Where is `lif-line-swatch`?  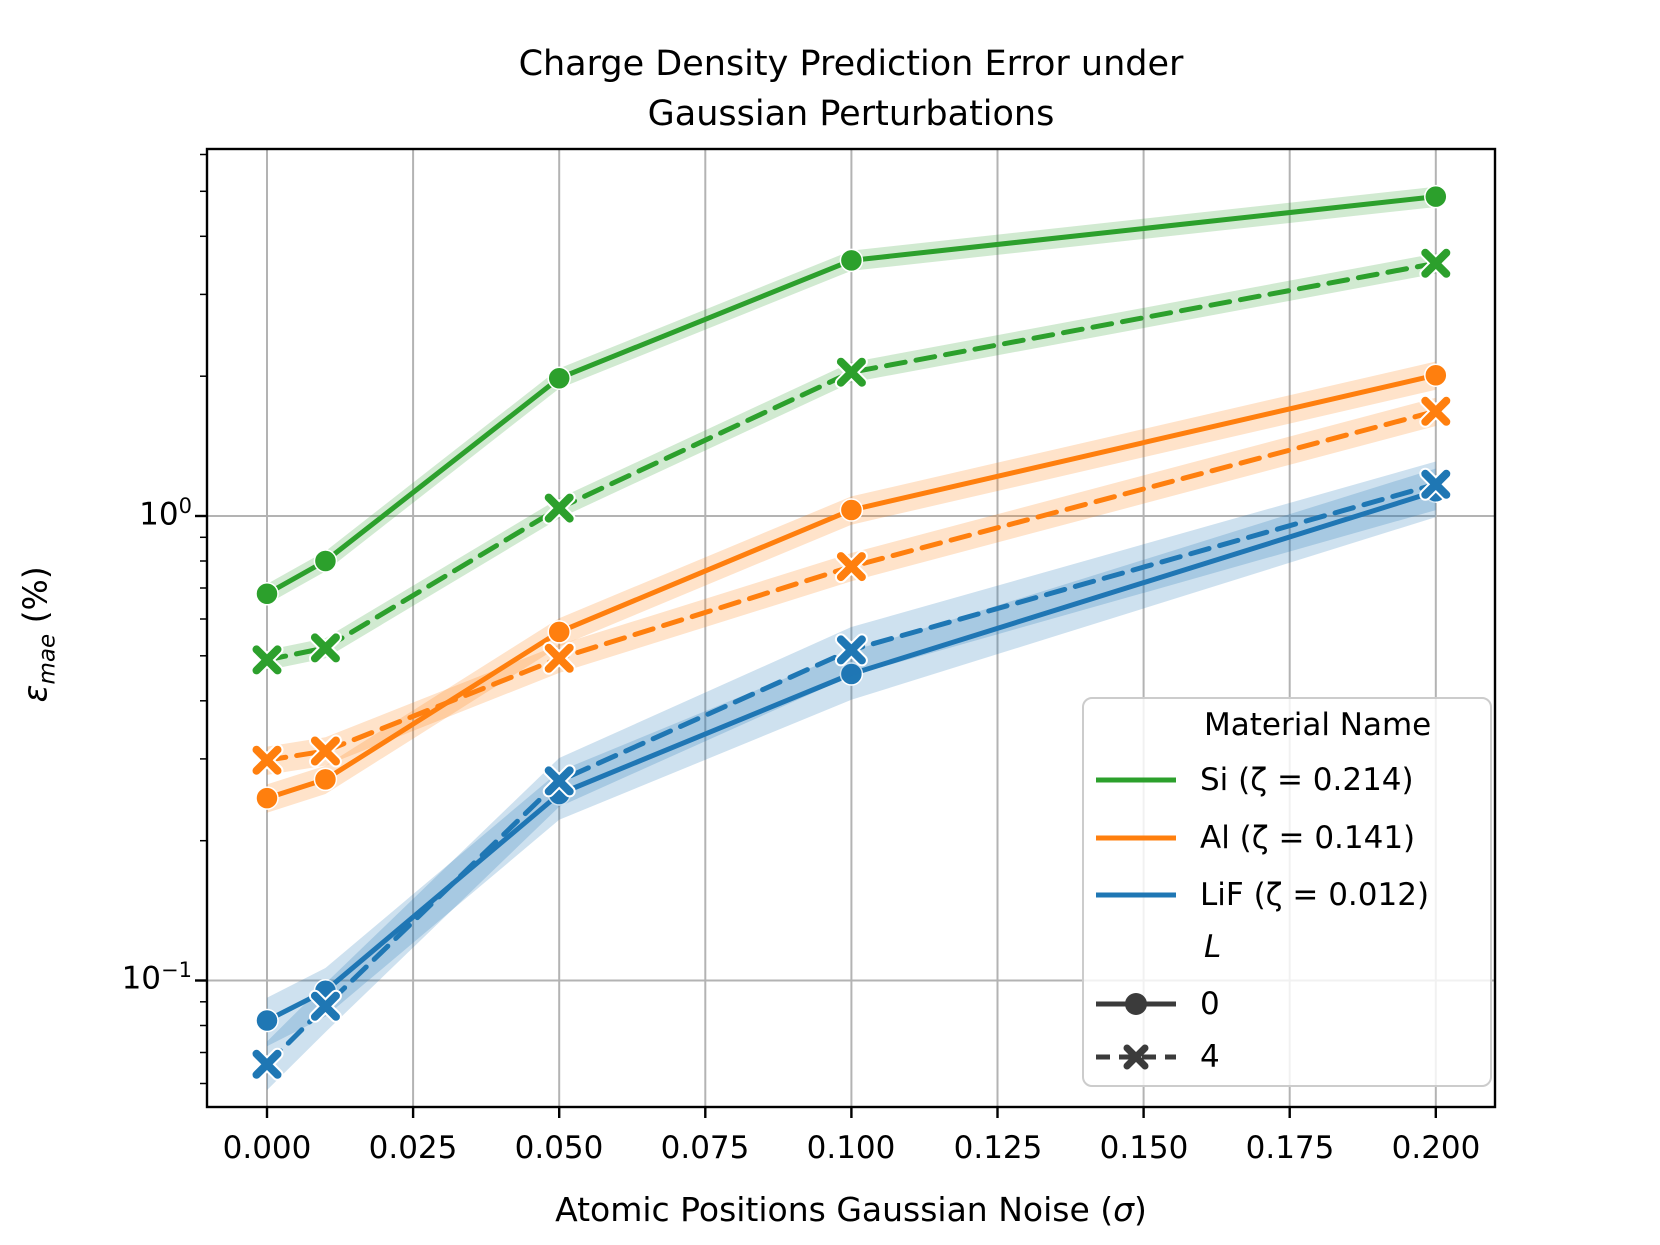
lif-line-swatch is located at coordinates (1136, 895).